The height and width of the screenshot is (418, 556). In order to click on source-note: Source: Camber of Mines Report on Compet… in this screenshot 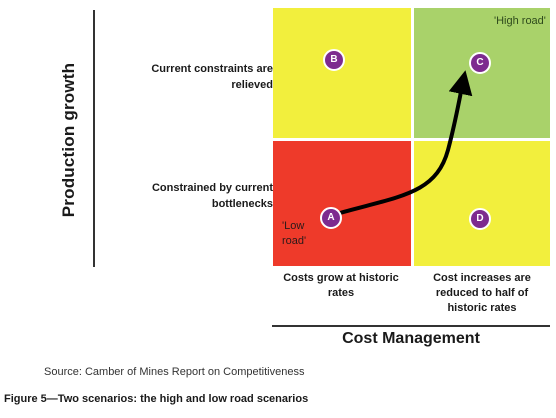, I will do `click(174, 372)`.